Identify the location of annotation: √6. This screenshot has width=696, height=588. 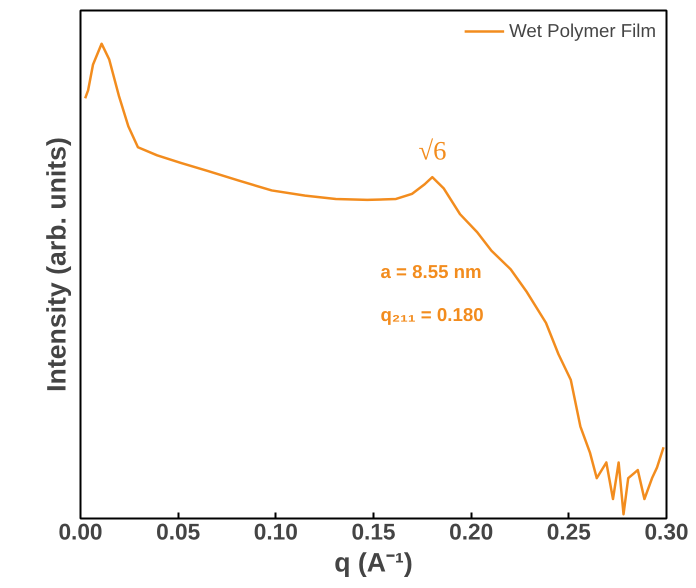
(432, 151).